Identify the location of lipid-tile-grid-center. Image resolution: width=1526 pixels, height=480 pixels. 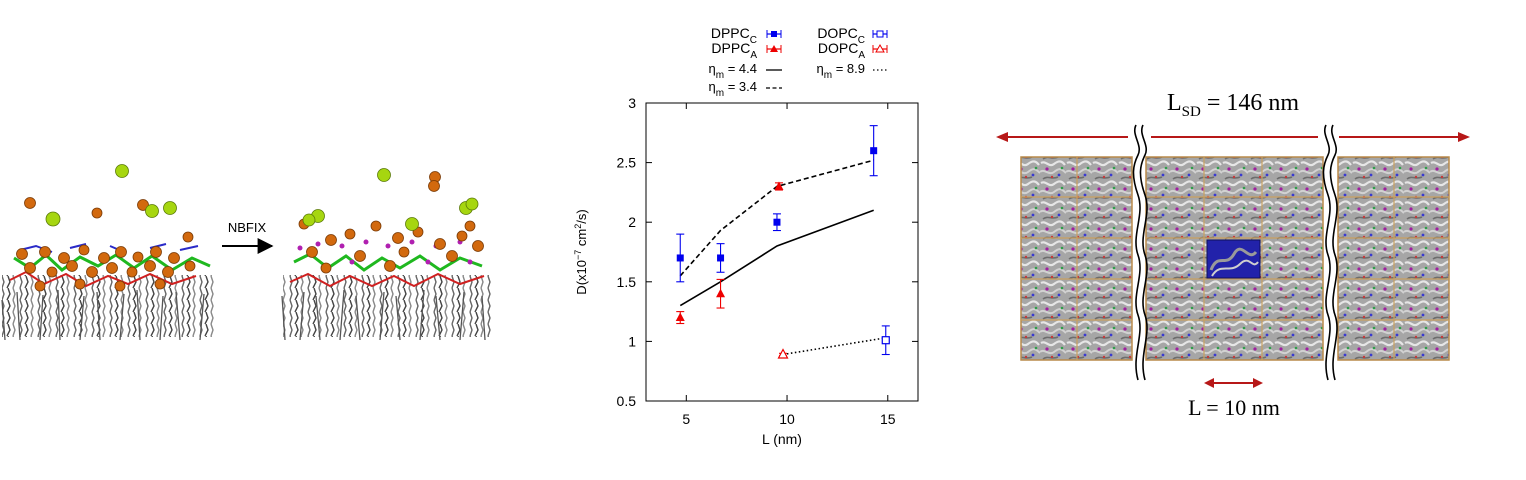
(1234, 258).